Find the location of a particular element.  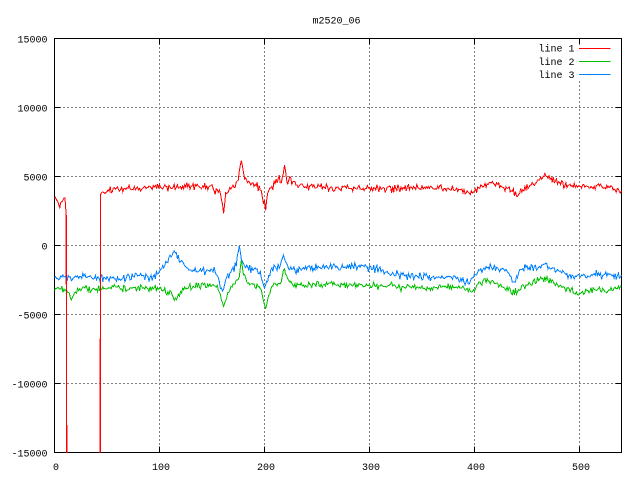

svg-text: line 3 is located at coordinates (556, 76).